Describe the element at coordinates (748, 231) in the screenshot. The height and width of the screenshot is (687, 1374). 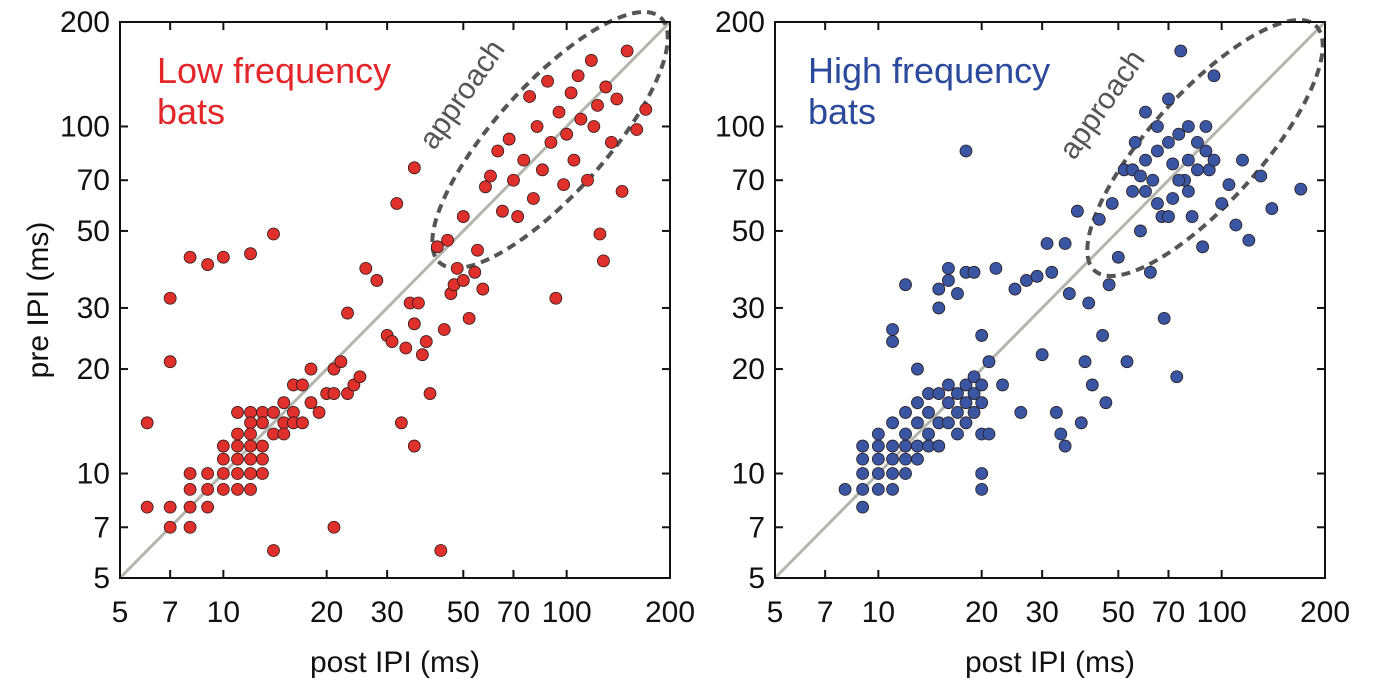
I see `y-tick-label: 50` at that location.